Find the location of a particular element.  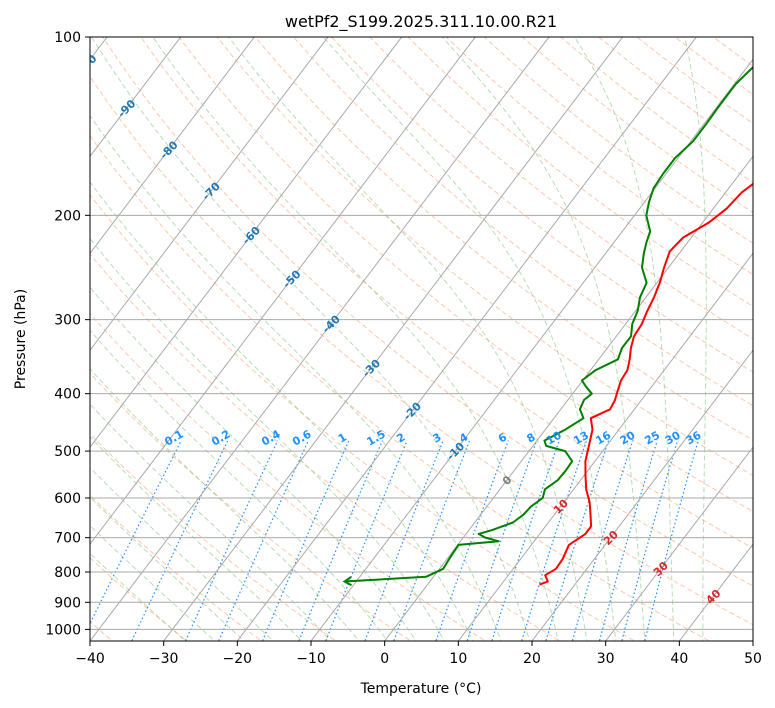

mixing-ratio-label: 0.4 is located at coordinates (271, 437).